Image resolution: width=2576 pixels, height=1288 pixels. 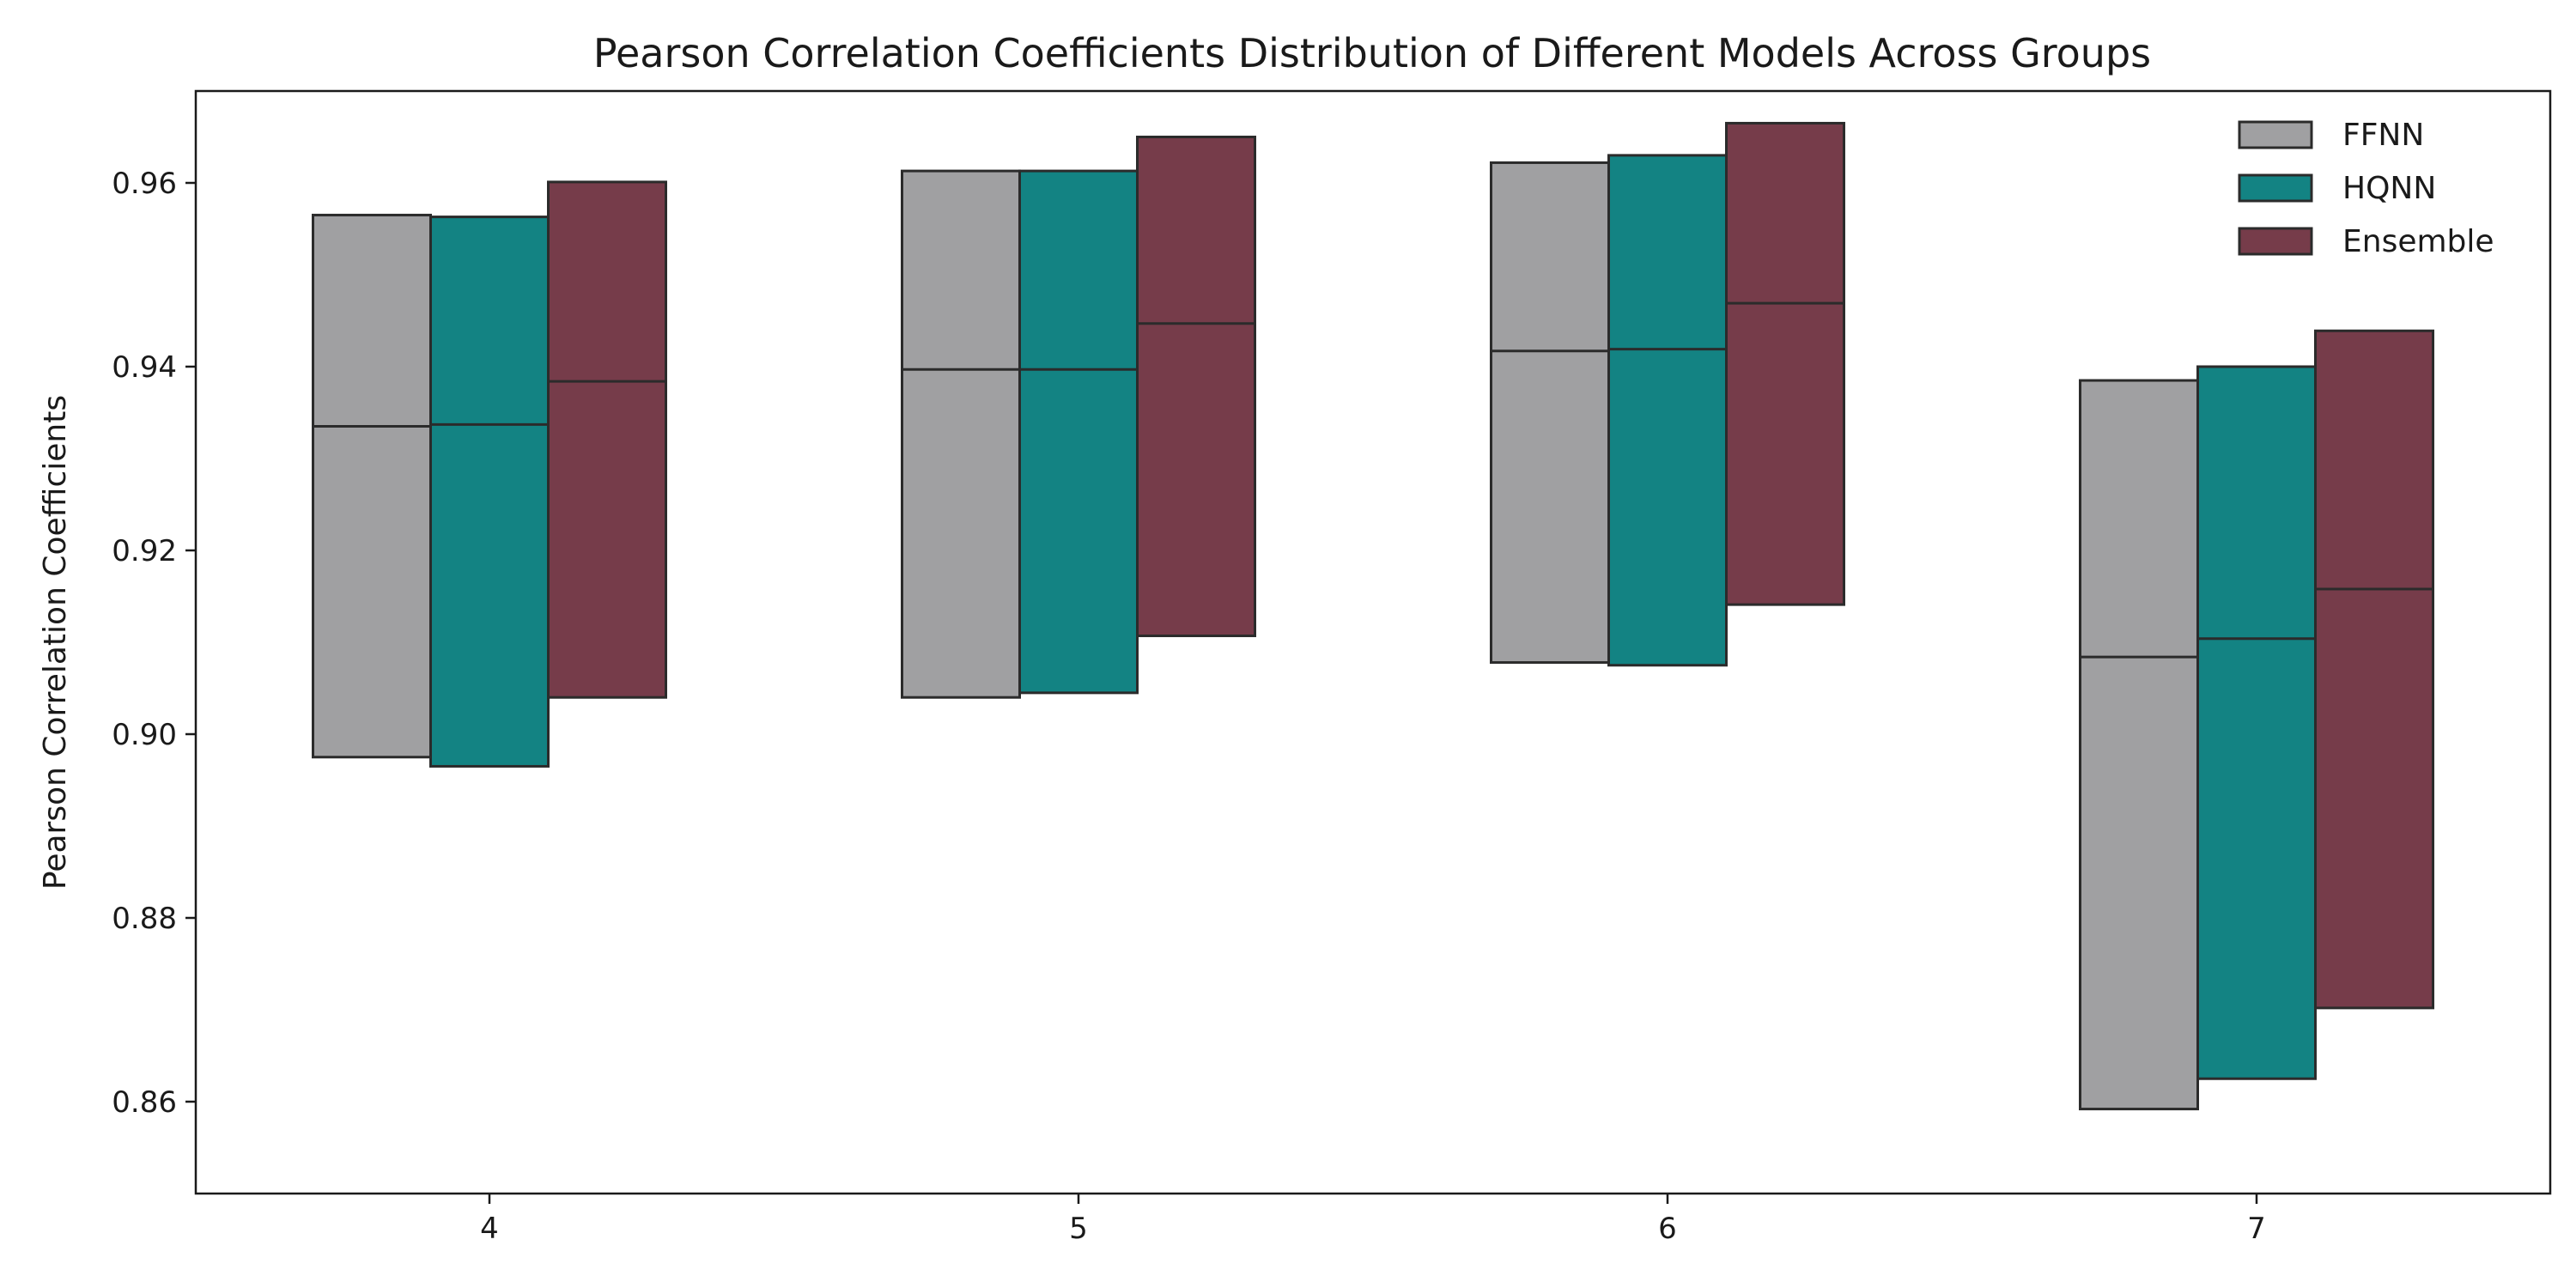 I want to click on x-tick-label: 4, so click(x=490, y=1229).